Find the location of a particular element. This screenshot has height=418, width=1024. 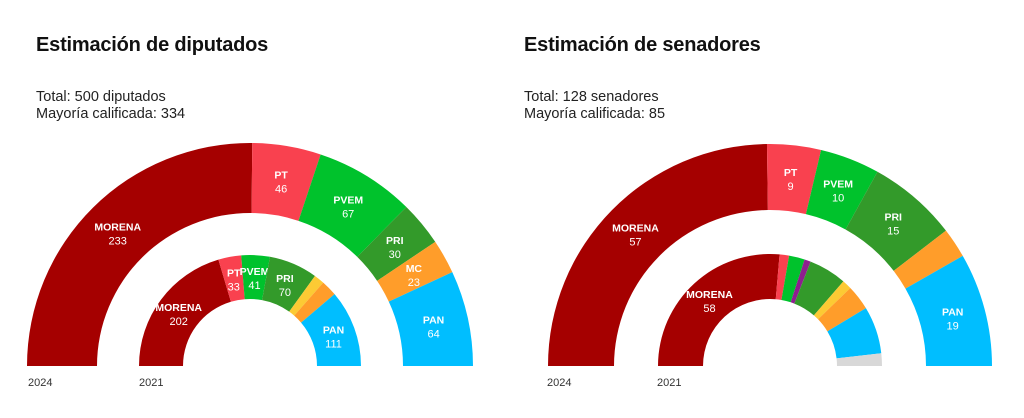

segment-value-2021-pt: 33 is located at coordinates (234, 288).